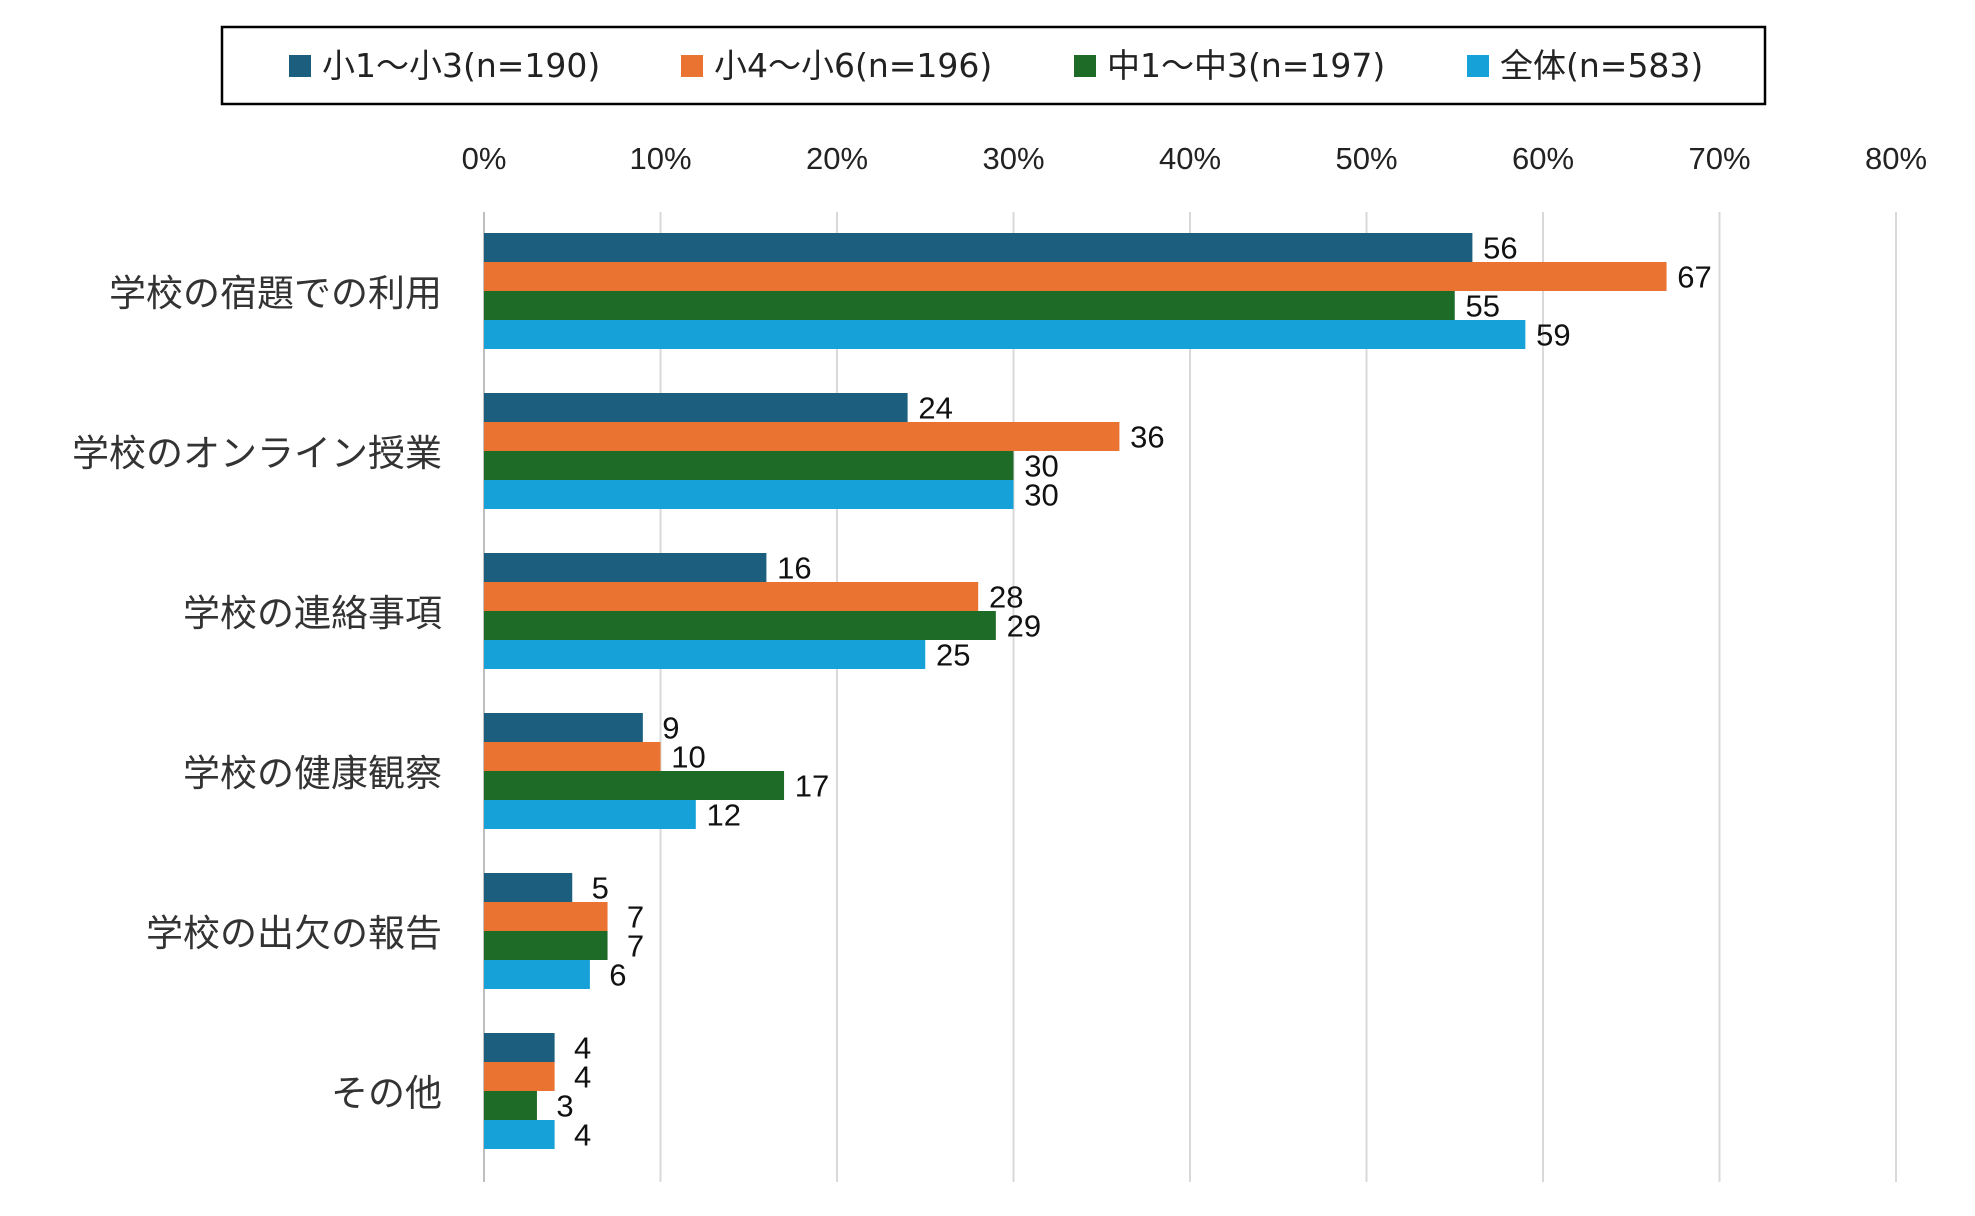  I want to click on x-tick-label: 40%, so click(1190, 158).